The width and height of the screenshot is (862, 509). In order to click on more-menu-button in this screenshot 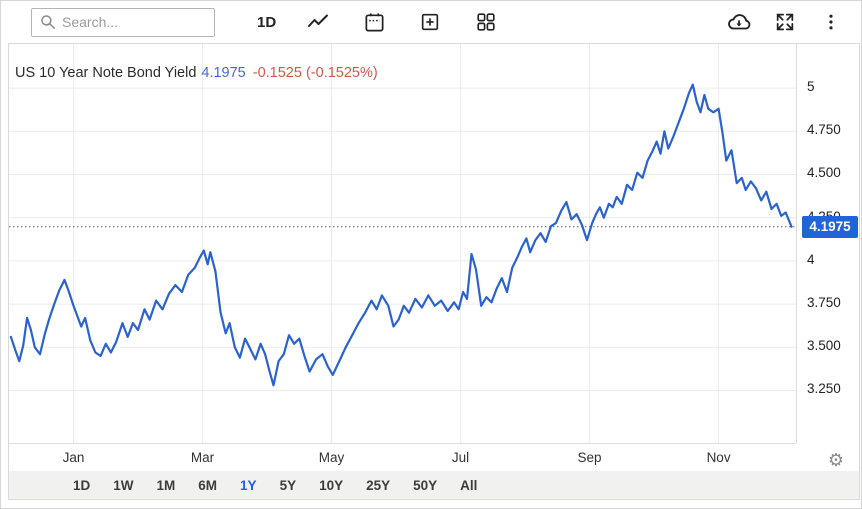, I will do `click(831, 22)`.